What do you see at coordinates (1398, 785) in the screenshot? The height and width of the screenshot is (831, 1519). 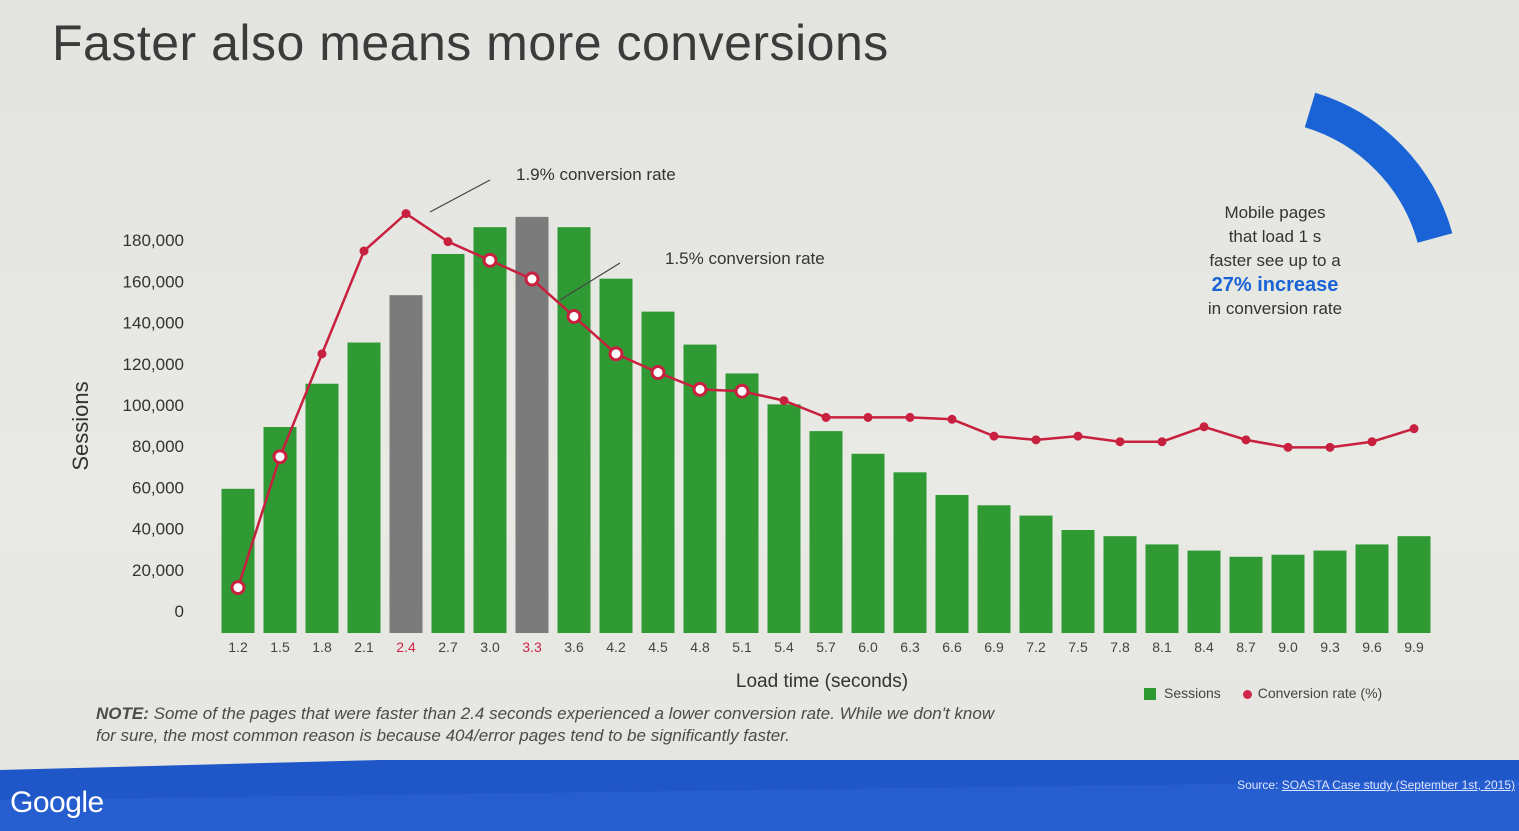 I see `source-link: SOASTA Case study (September 1st, 2015)` at bounding box center [1398, 785].